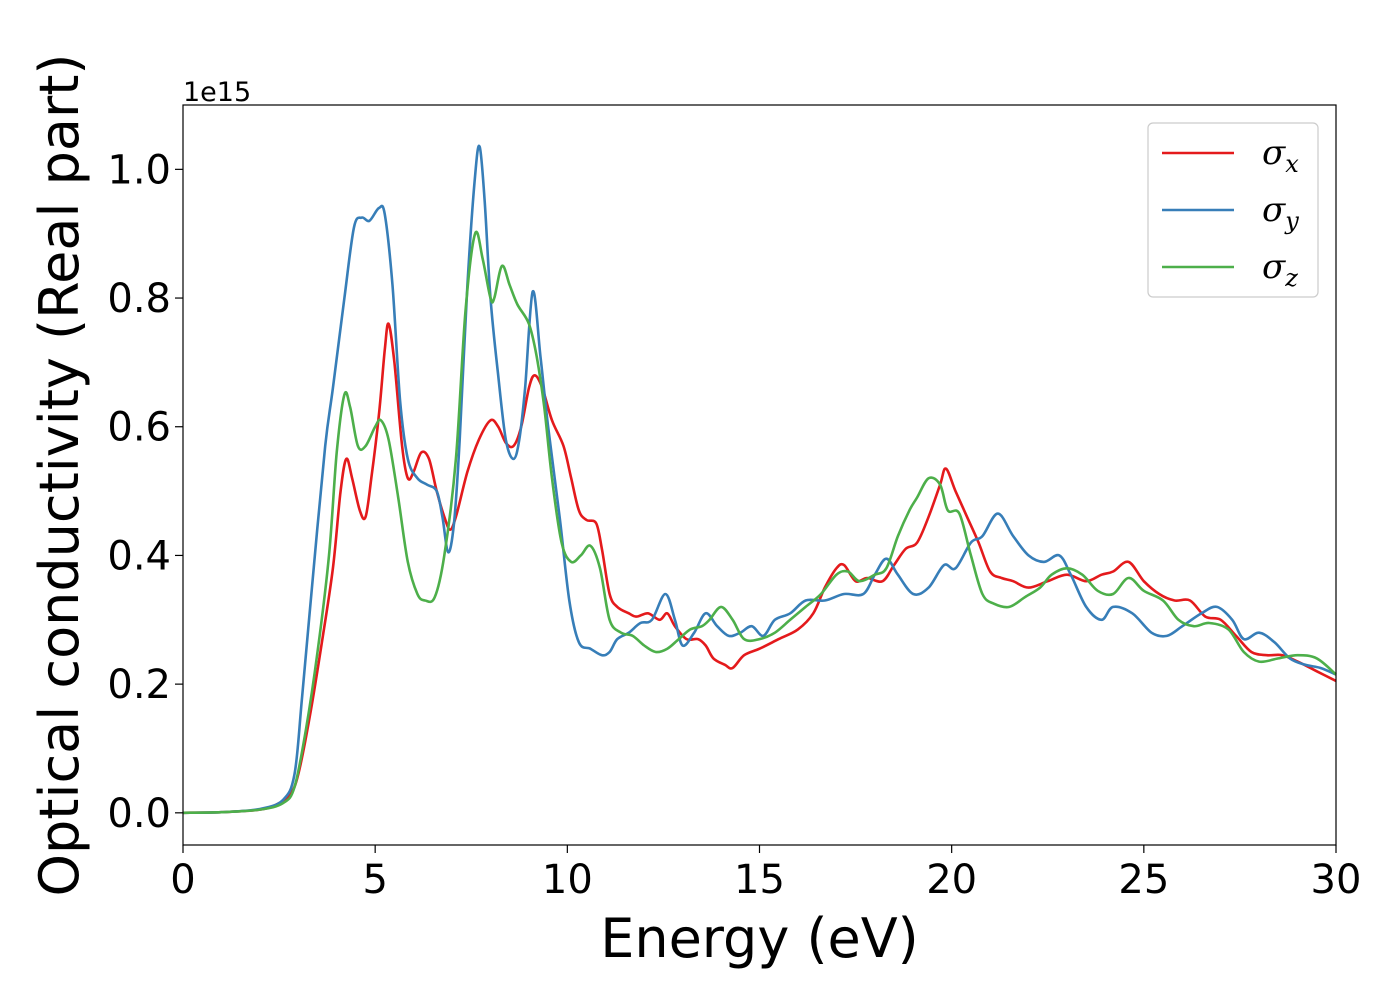 The width and height of the screenshot is (1400, 1000). I want to click on y-tick-label: 1.0, so click(139, 170).